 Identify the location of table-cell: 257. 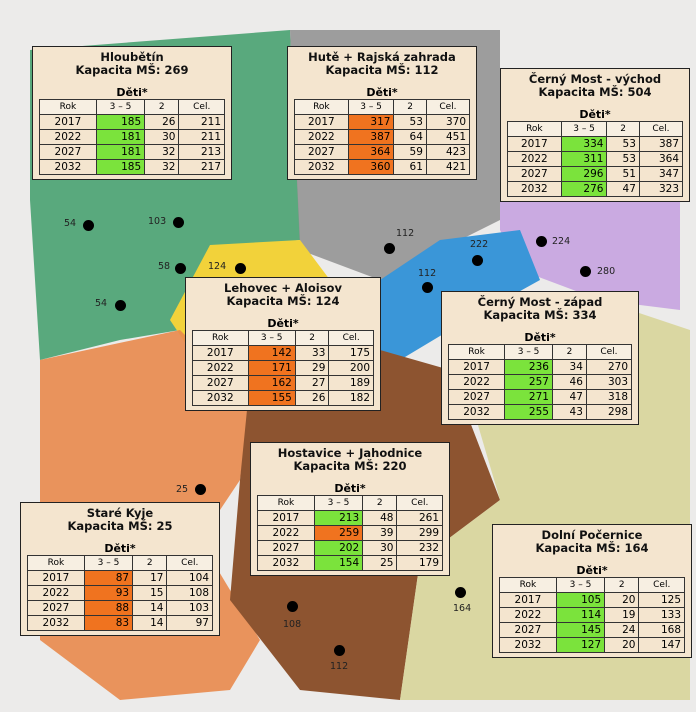
(528, 382).